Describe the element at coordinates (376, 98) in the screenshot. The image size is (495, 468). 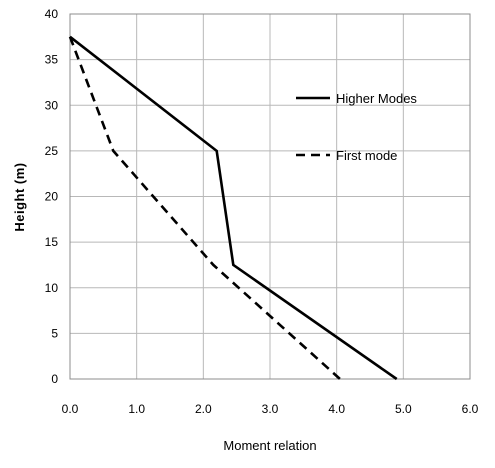
I see `legend-label: Higher Modes` at that location.